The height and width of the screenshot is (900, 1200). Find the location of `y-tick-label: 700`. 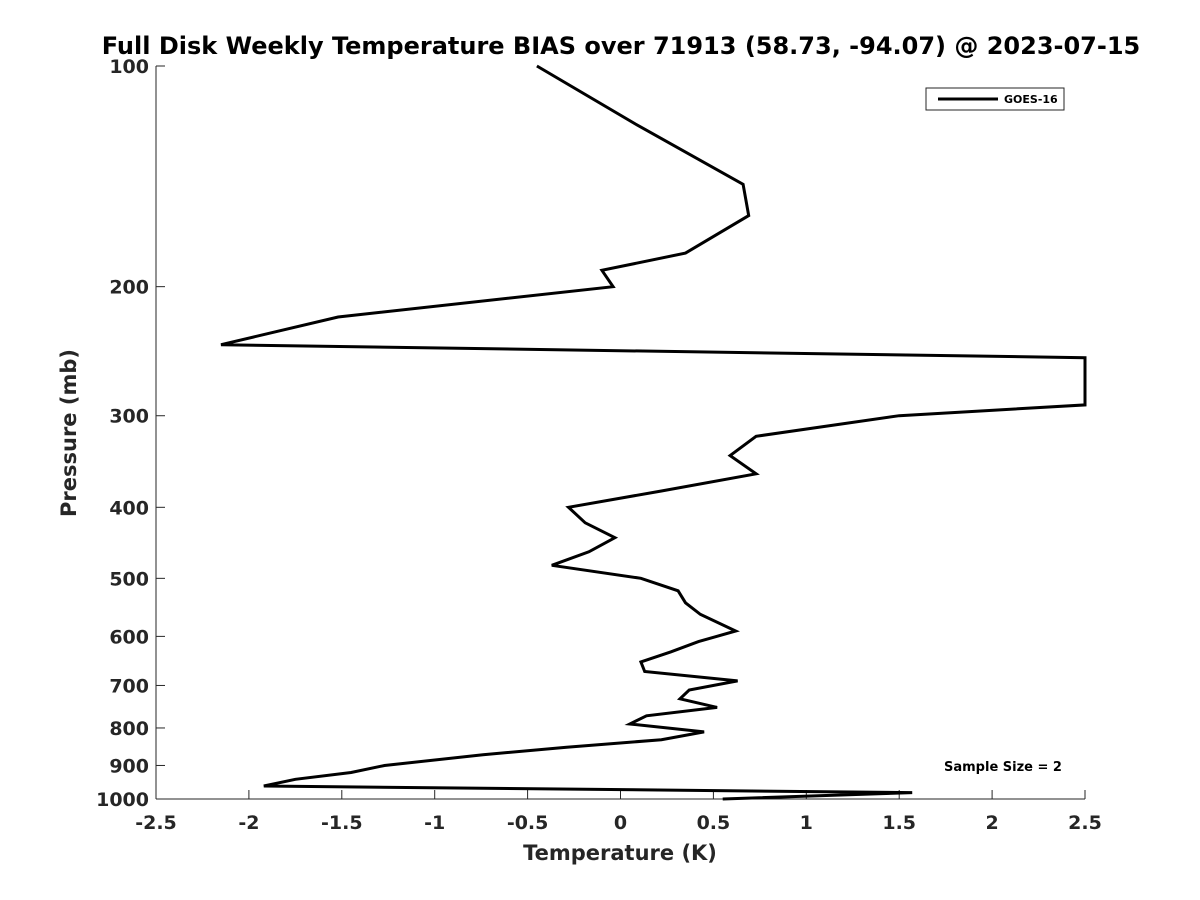

y-tick-label: 700 is located at coordinates (129, 686).